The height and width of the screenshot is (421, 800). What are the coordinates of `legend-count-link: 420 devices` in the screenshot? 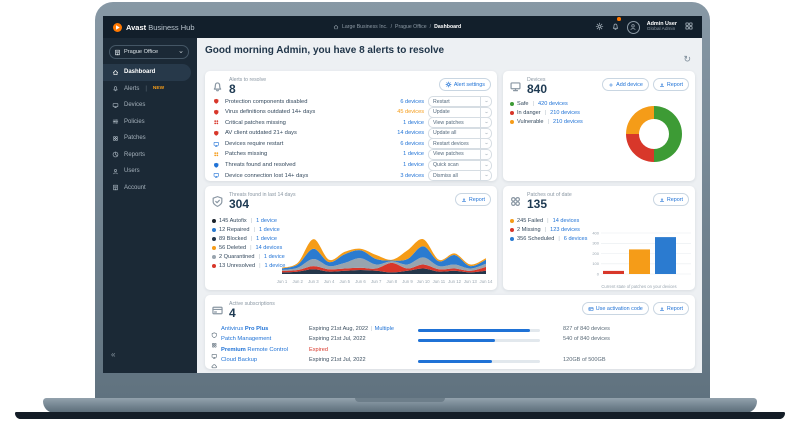 It's located at (552, 103).